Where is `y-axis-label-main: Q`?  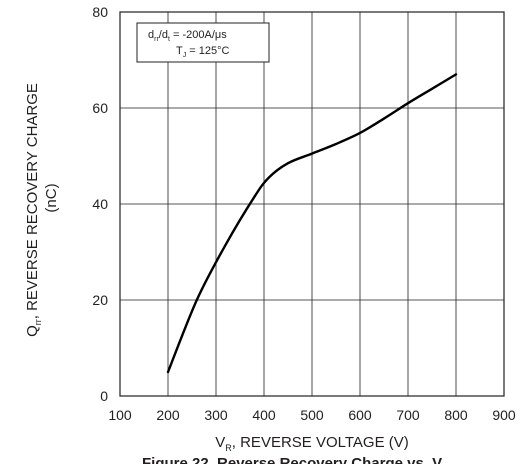
y-axis-label-main: Q is located at coordinates (32, 331).